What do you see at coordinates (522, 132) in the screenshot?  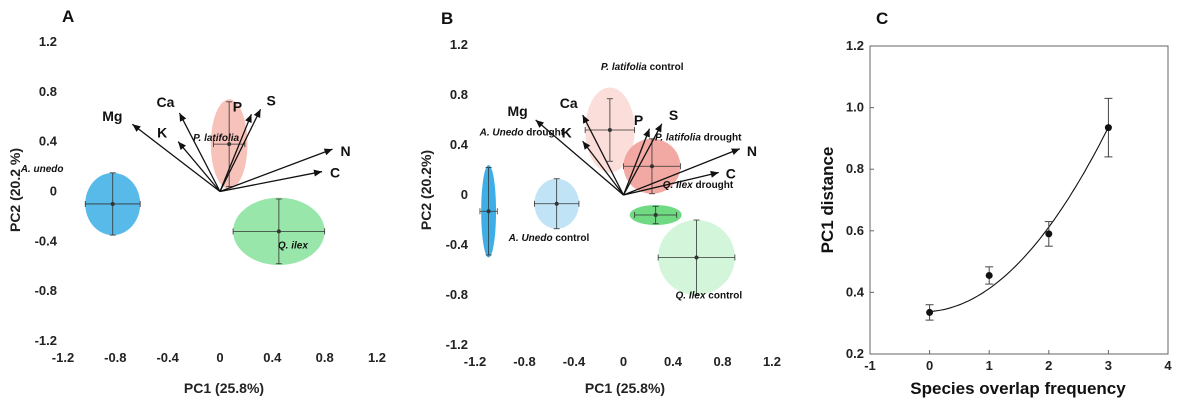 I see `group-label-a-unedo-drought: A. Unedo drought` at bounding box center [522, 132].